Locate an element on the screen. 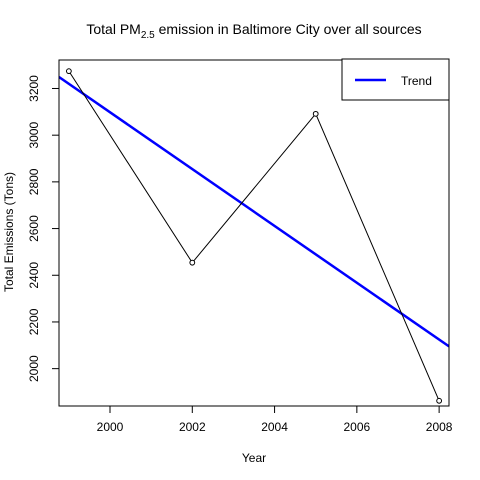 The height and width of the screenshot is (480, 480). y-tick-label-3200: 3200 is located at coordinates (34, 88).